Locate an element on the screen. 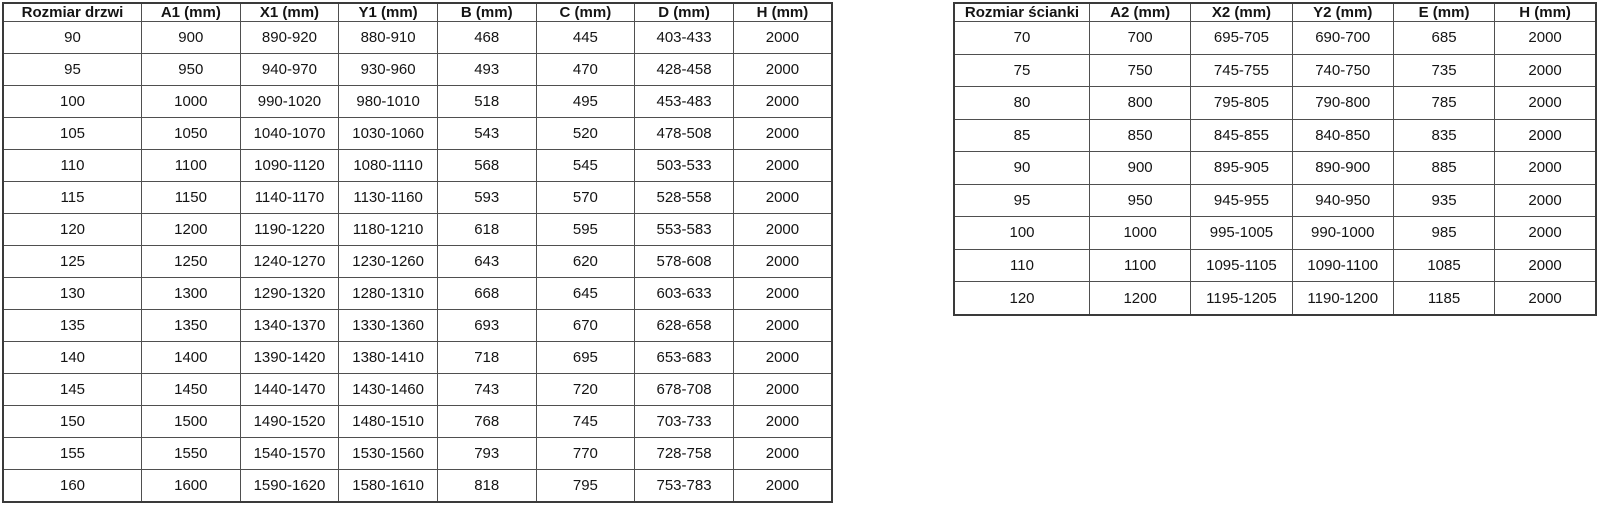 The height and width of the screenshot is (514, 1600). table-cell: 895-905 is located at coordinates (1241, 168).